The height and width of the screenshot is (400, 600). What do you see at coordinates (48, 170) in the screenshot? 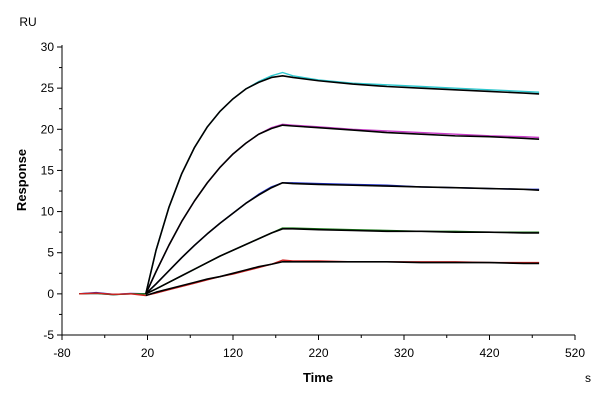
I see `y-tick-label: 15` at bounding box center [48, 170].